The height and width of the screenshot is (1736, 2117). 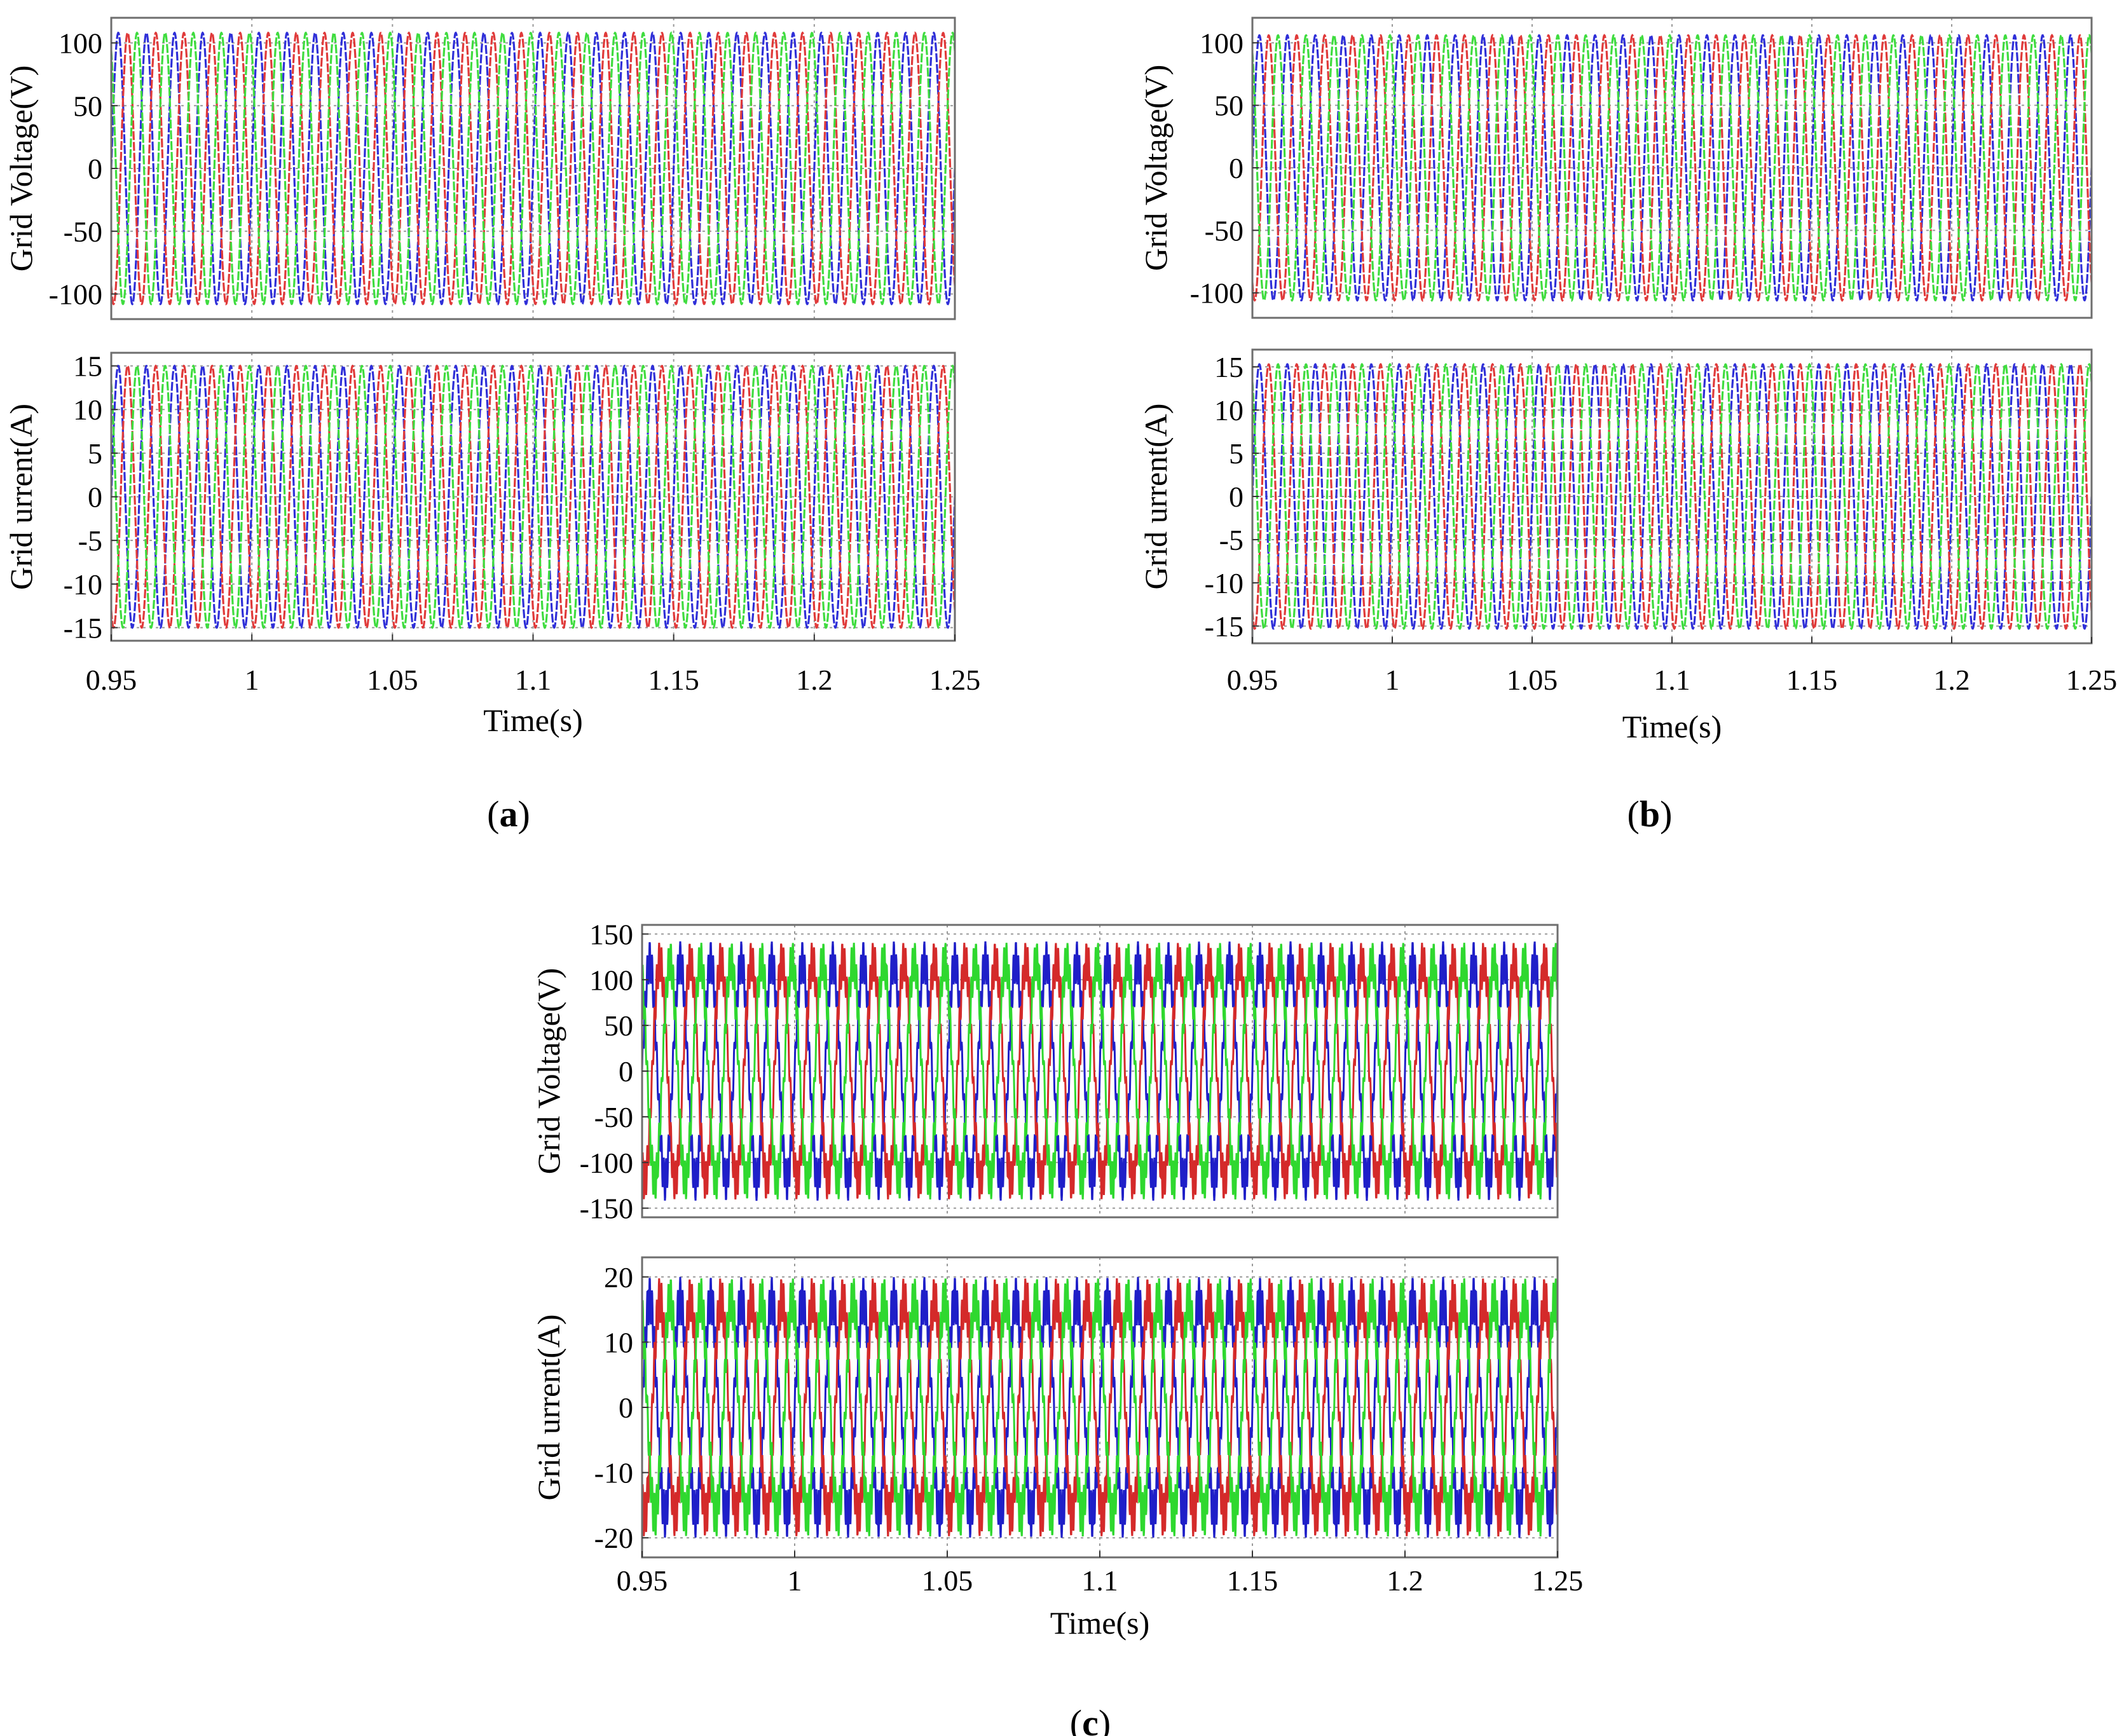 I want to click on panel-caption: (b), so click(x=1650, y=814).